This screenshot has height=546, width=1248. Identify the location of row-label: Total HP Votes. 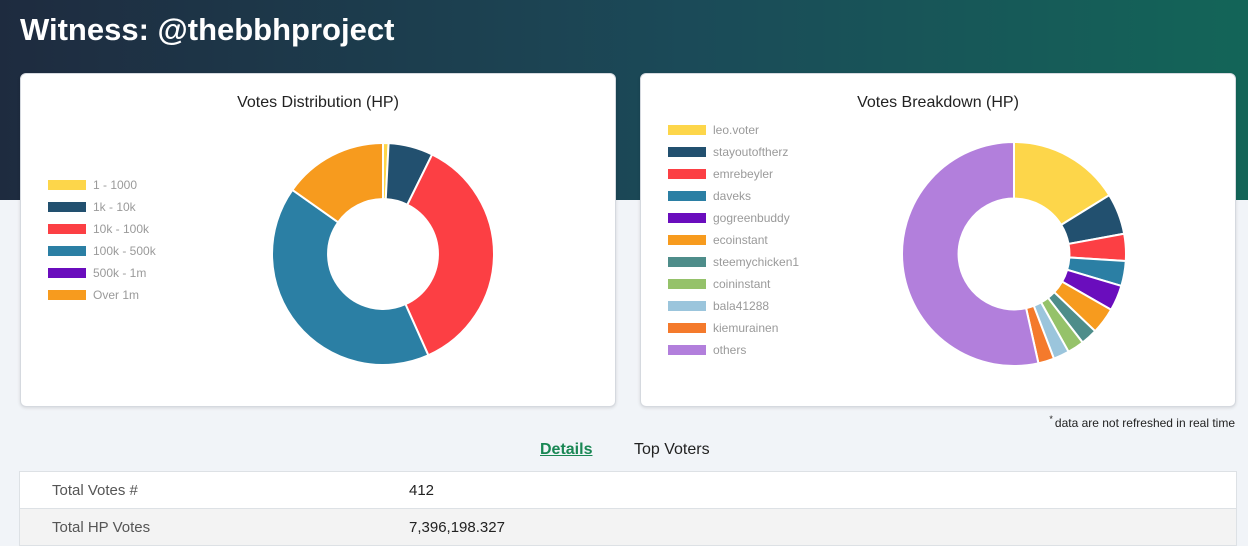
(101, 527).